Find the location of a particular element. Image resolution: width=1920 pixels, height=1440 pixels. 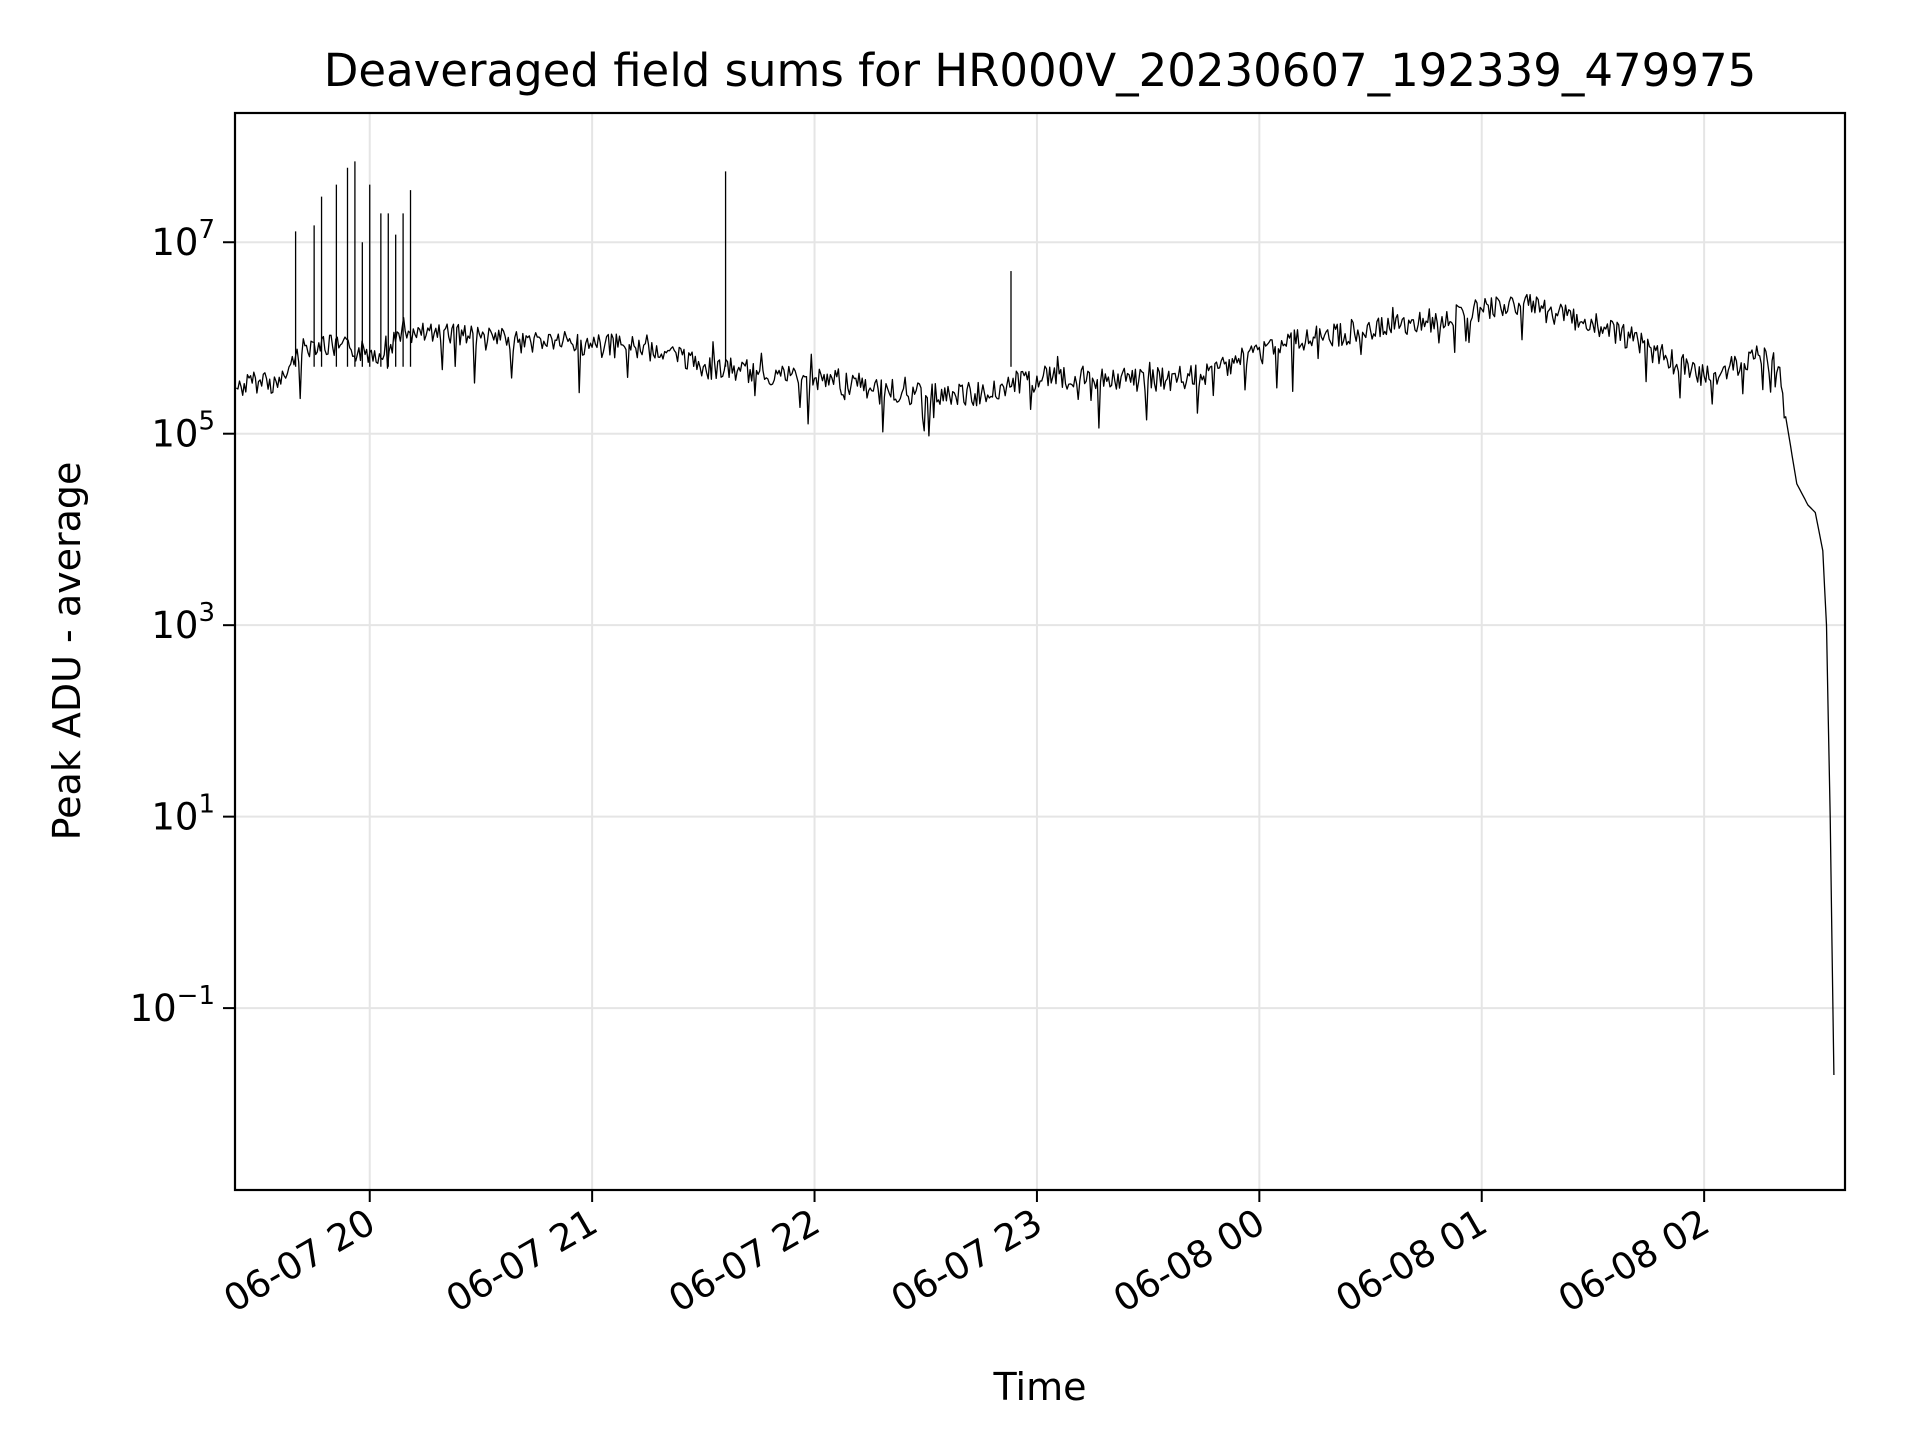

y-axis-ticks: 10⁻¹ 10¹ 10³ 10⁵ 10⁷ is located at coordinates (182, 622).